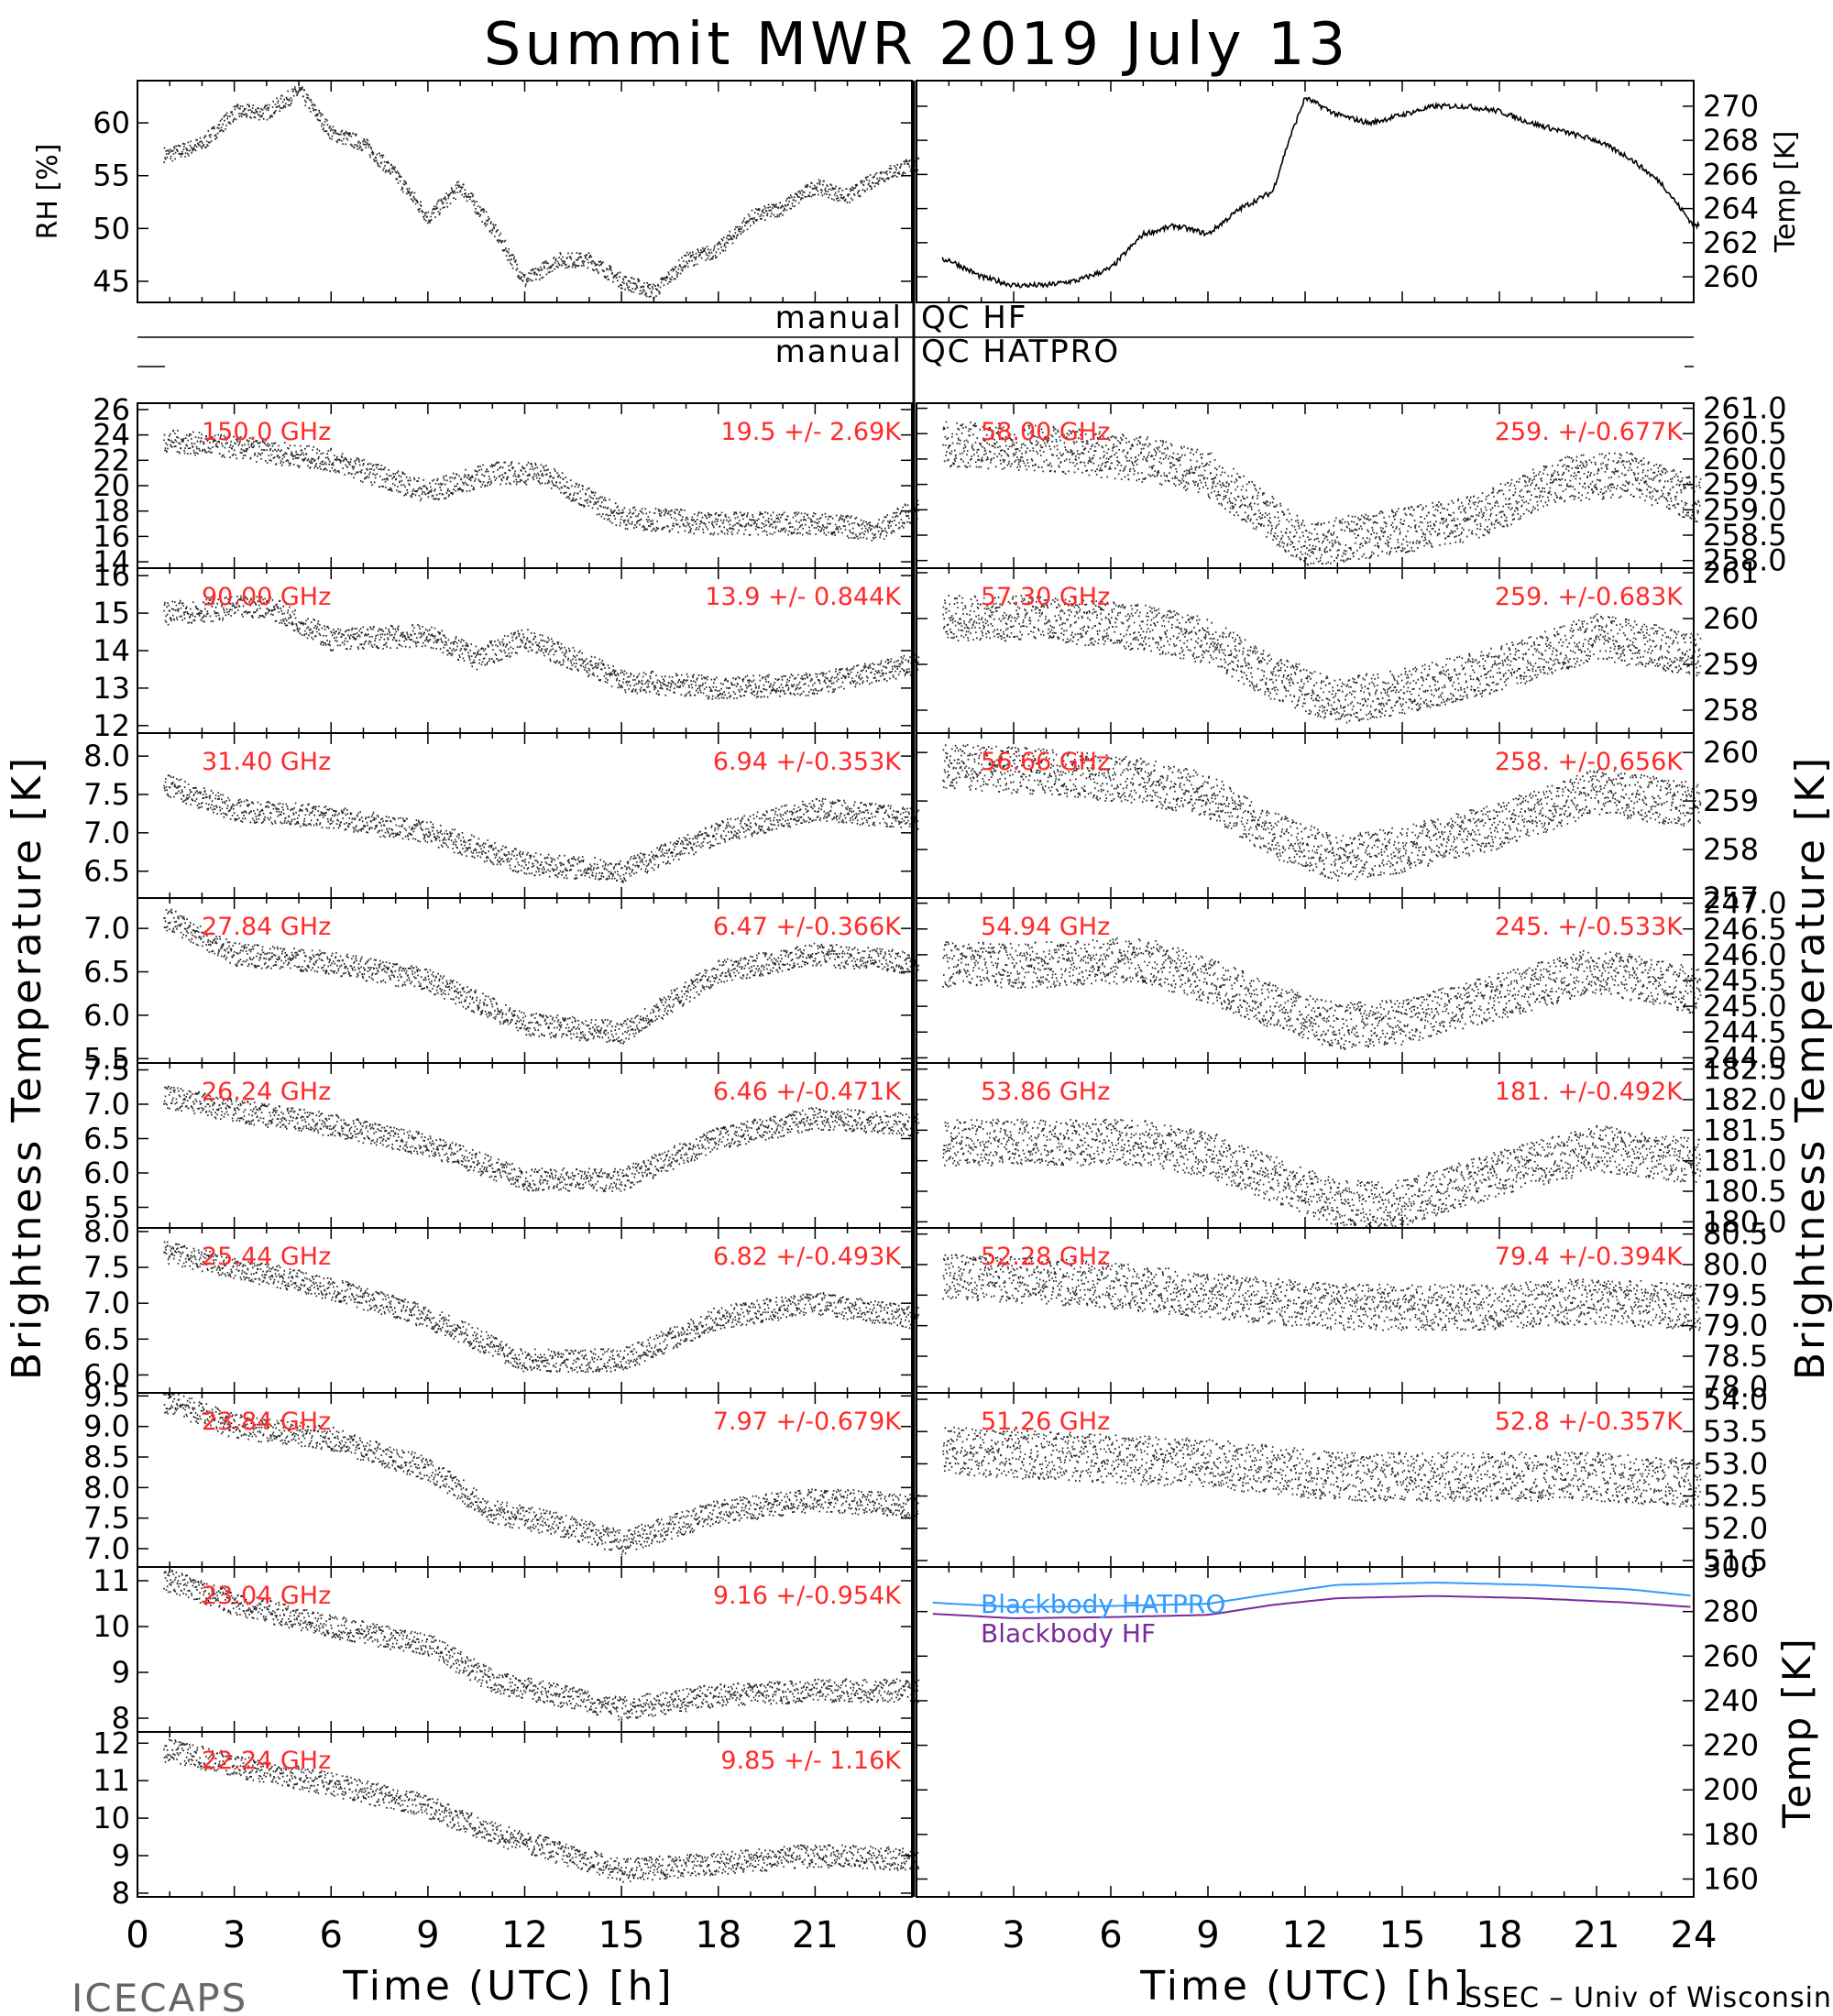 Image resolution: width=1833 pixels, height=2016 pixels. I want to click on x-tick-label: 3, so click(1013, 1935).